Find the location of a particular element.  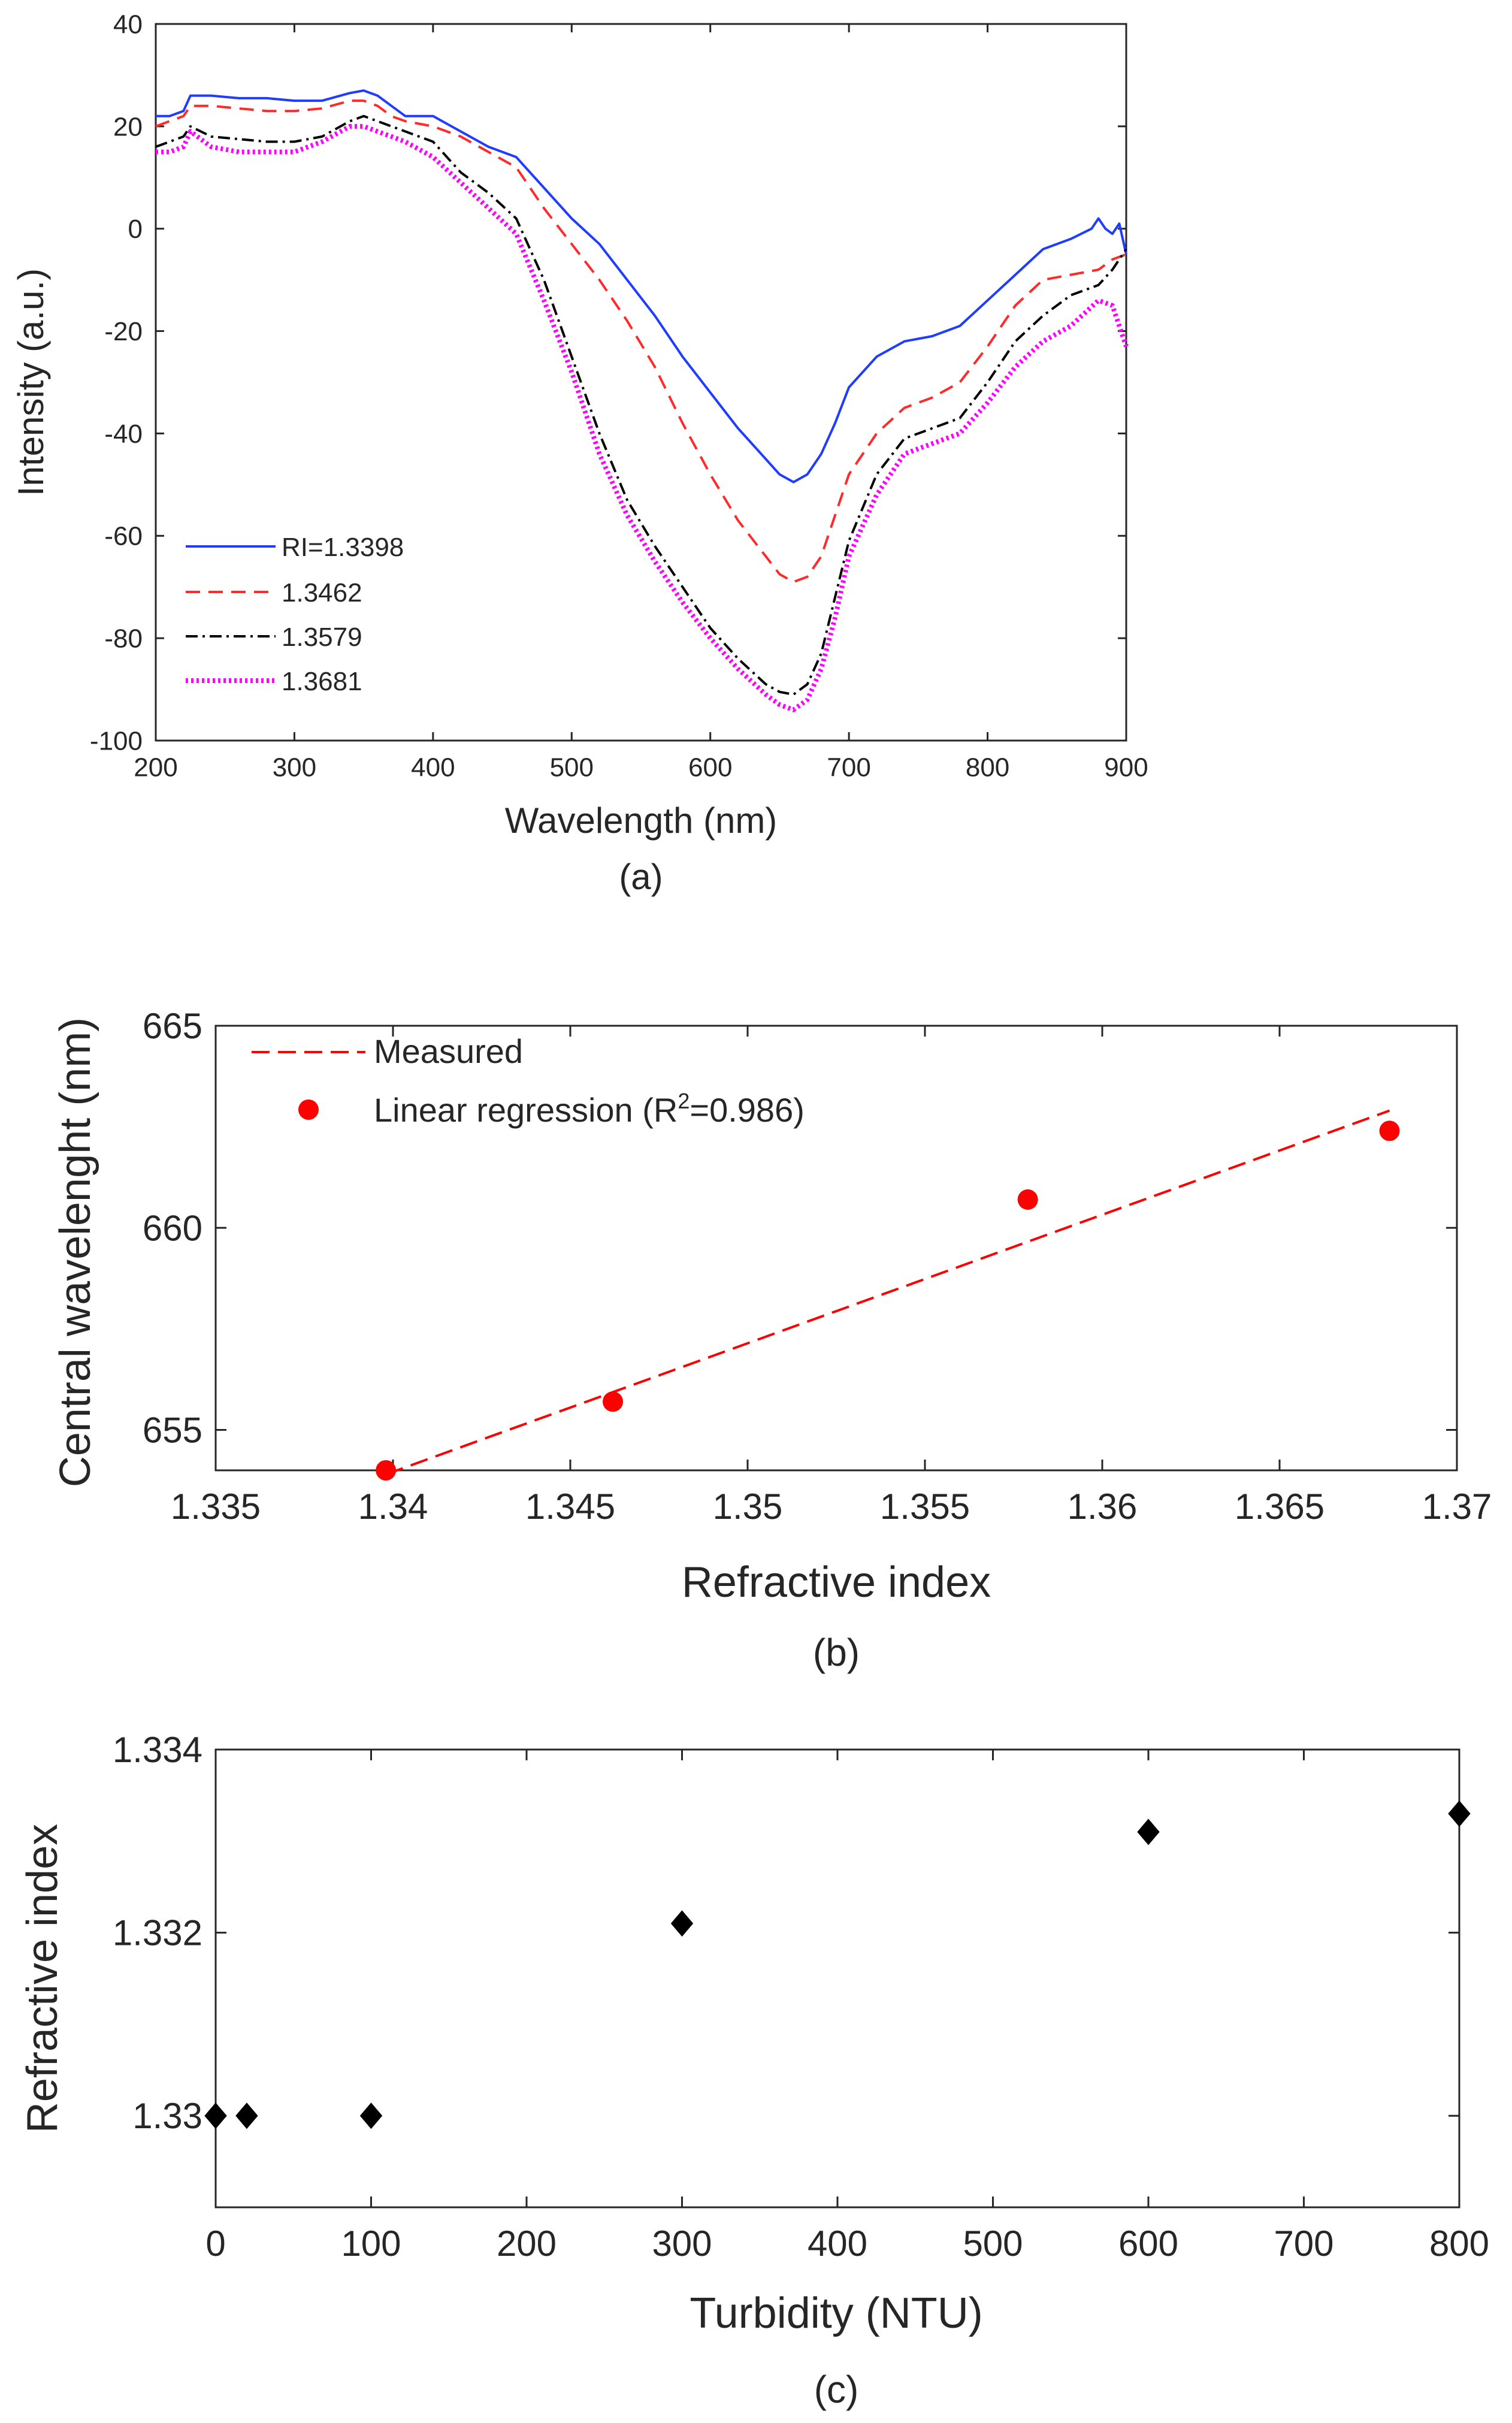

a-ytick-label: -40 is located at coordinates (123, 434).